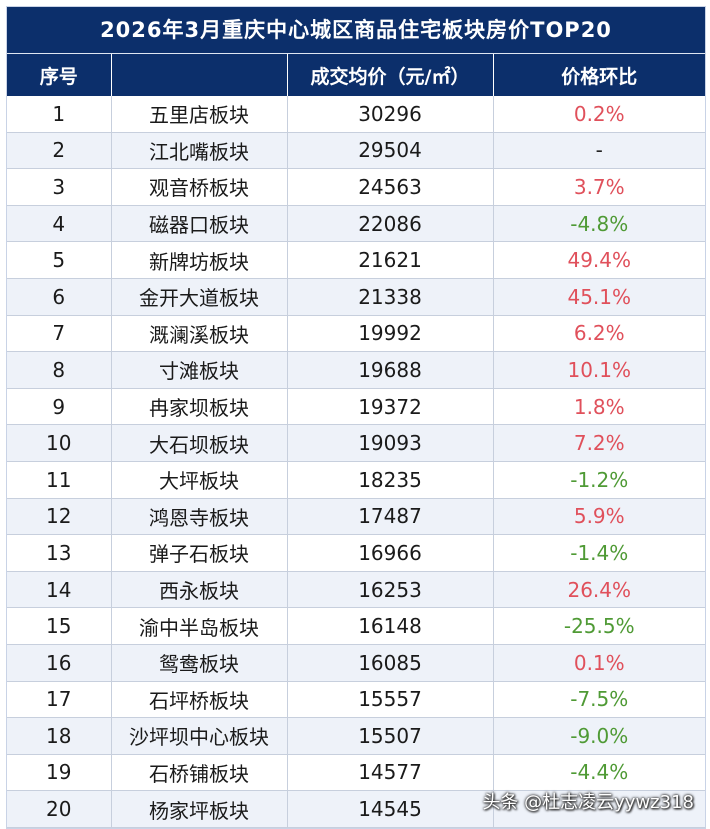 This screenshot has height=829, width=710. Describe the element at coordinates (588, 802) in the screenshot. I see `watermark: 头条 @杜志凌云yywz318` at that location.